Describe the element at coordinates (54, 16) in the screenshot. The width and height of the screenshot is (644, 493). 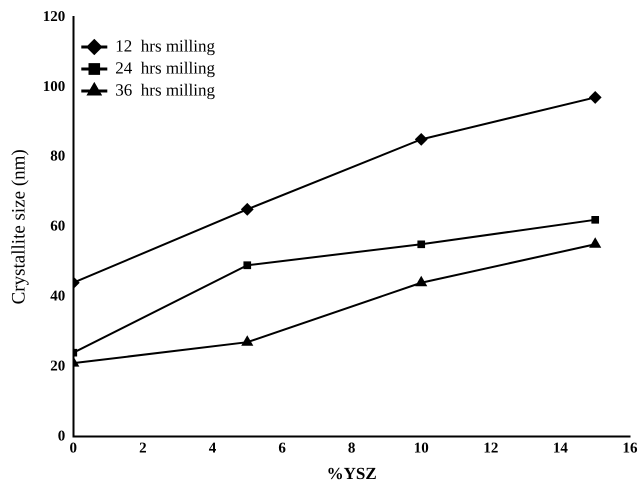
I see `y-tick-label: 120` at that location.